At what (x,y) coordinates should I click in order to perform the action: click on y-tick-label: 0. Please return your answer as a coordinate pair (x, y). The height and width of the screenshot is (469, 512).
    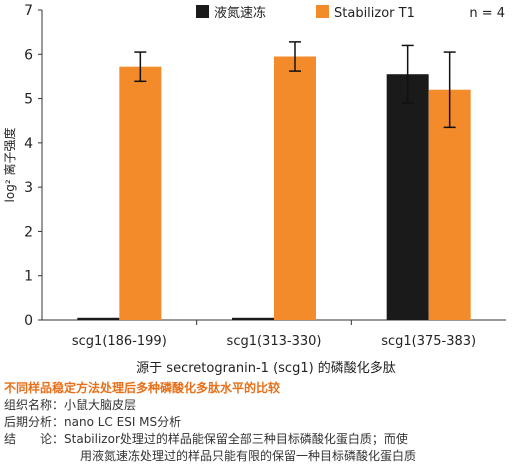
    Looking at the image, I should click on (28, 321).